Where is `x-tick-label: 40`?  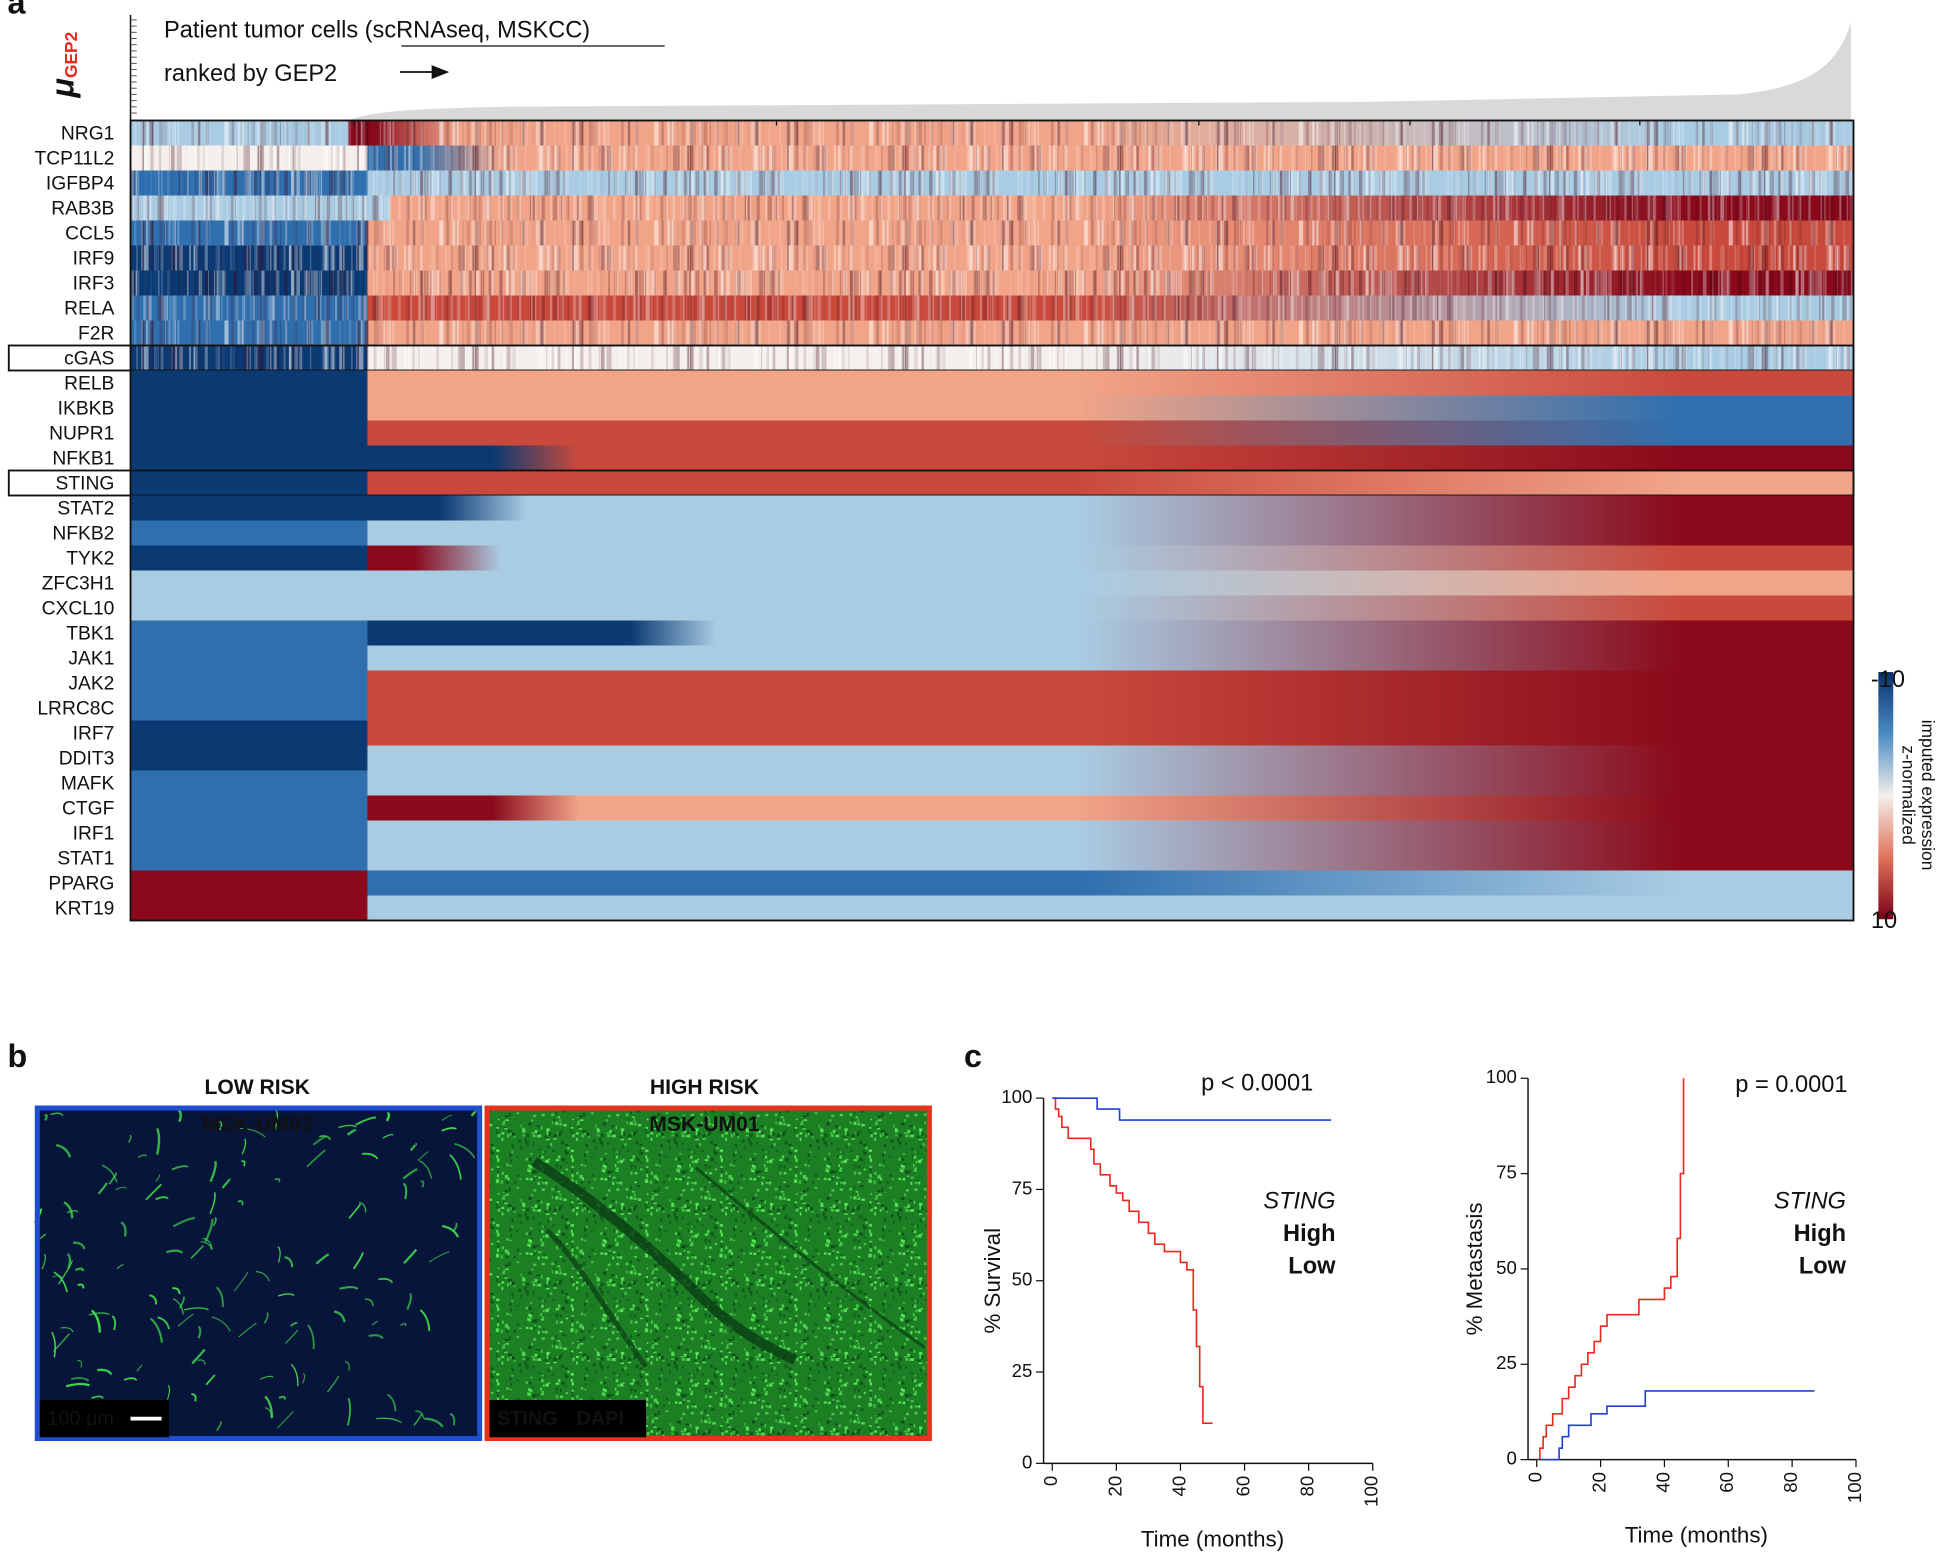 x-tick-label: 40 is located at coordinates (1662, 1482).